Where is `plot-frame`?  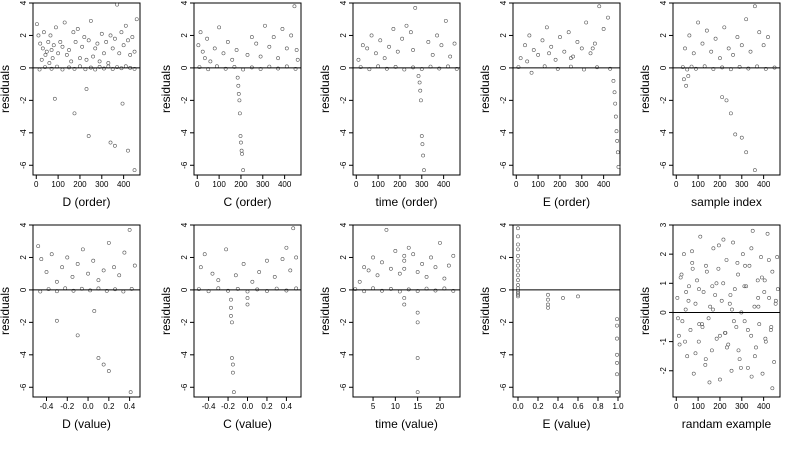
plot-frame is located at coordinates (726, 89).